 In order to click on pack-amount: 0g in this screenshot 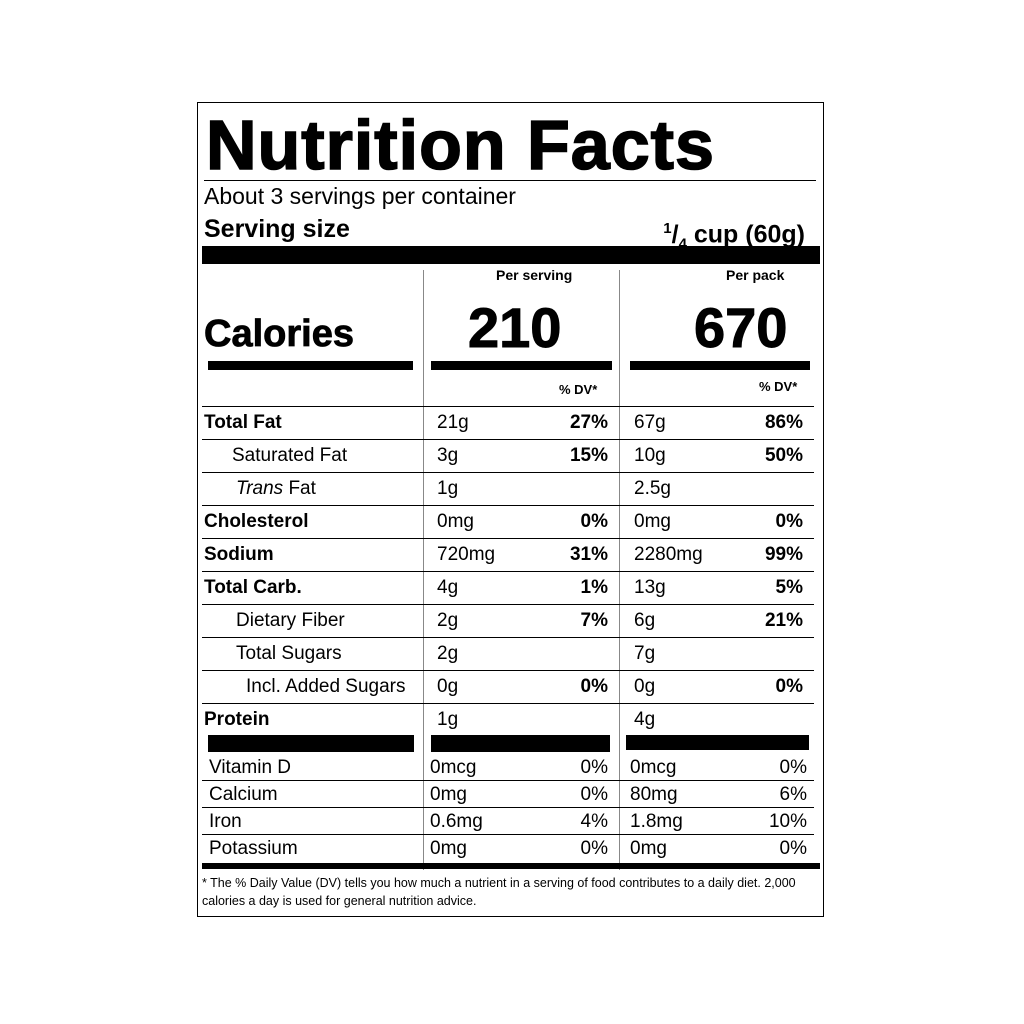, I will do `click(645, 686)`.